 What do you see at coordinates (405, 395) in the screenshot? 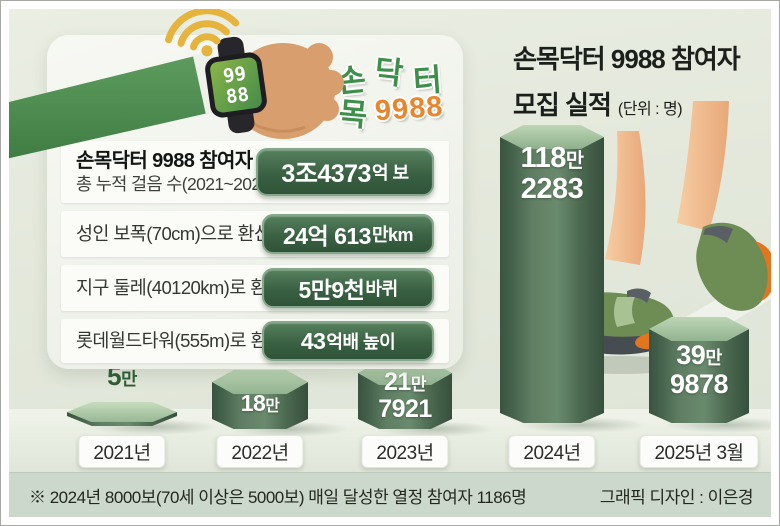
I see `bar-value-label-2023: 21만 7921` at bounding box center [405, 395].